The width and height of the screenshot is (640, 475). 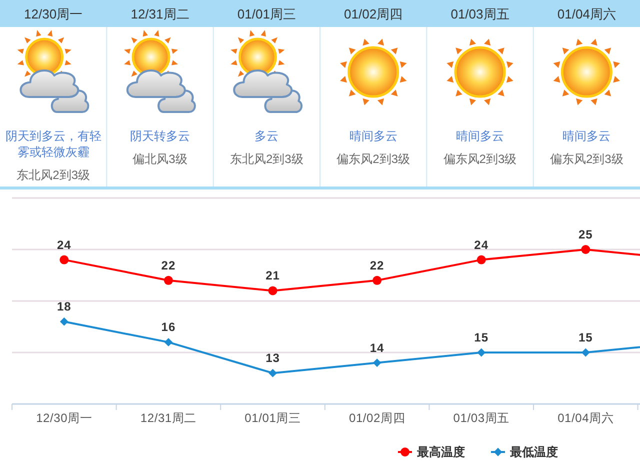 What do you see at coordinates (267, 136) in the screenshot?
I see `text: 多云` at bounding box center [267, 136].